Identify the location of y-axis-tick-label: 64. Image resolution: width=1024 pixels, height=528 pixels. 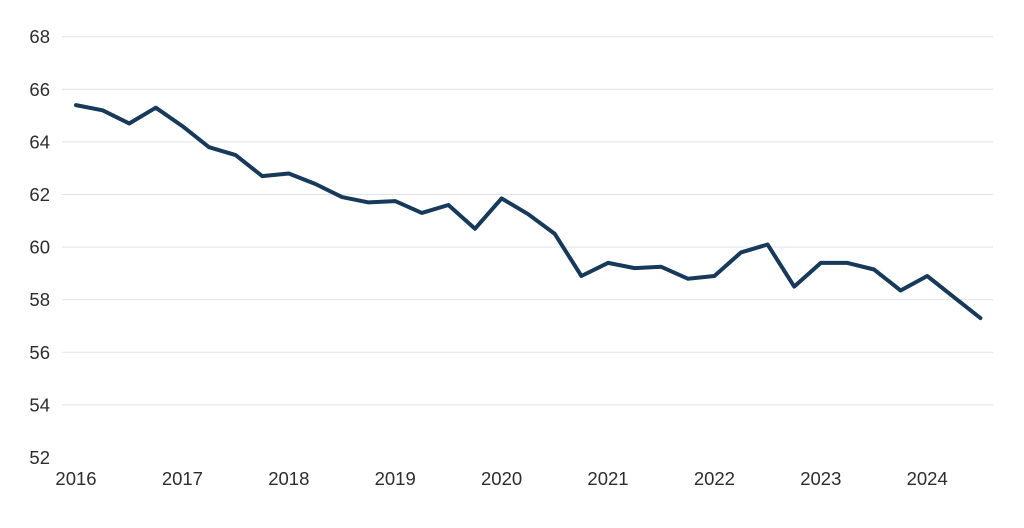
(39, 141).